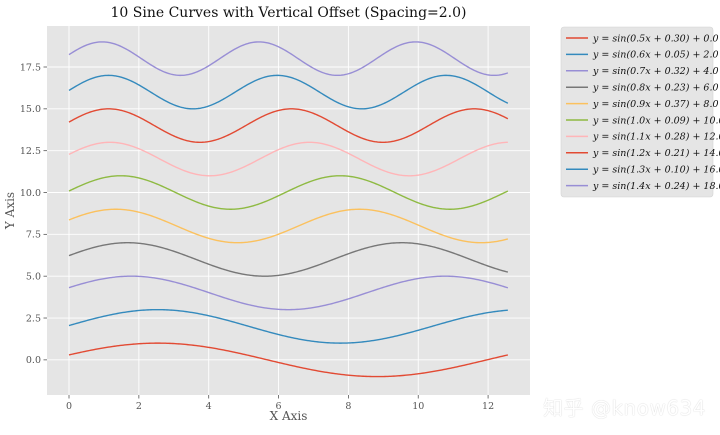  What do you see at coordinates (655, 88) in the screenshot?
I see `legend-entry: y = sin(0.8x + 0.23) + 6.0` at bounding box center [655, 88].